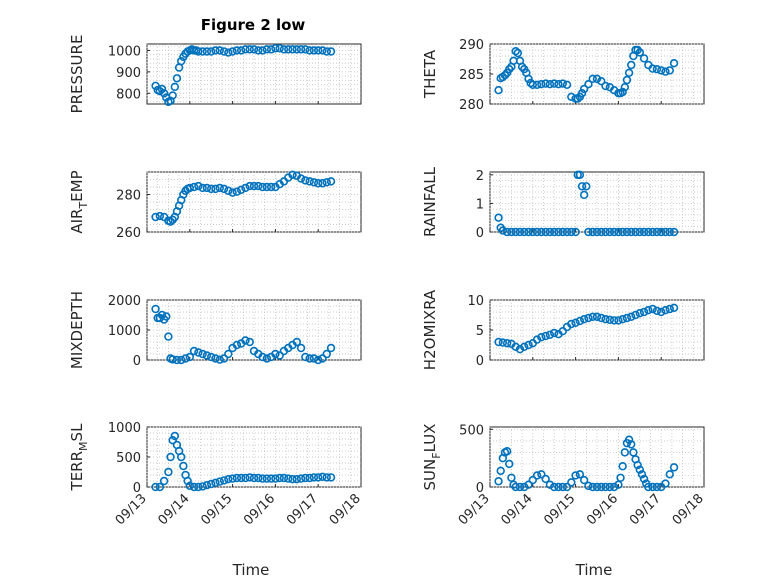 The image size is (778, 583). Describe the element at coordinates (475, 301) in the screenshot. I see `y-tick-label: 10` at that location.